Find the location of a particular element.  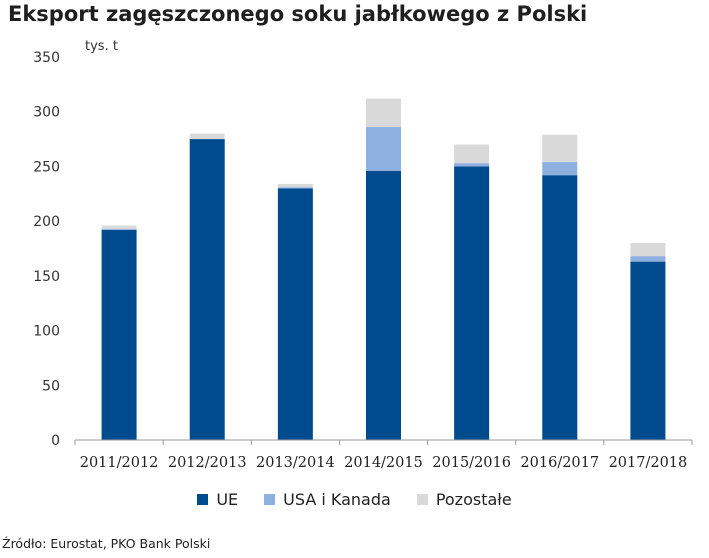

y-tick-label: 350 is located at coordinates (46, 58).